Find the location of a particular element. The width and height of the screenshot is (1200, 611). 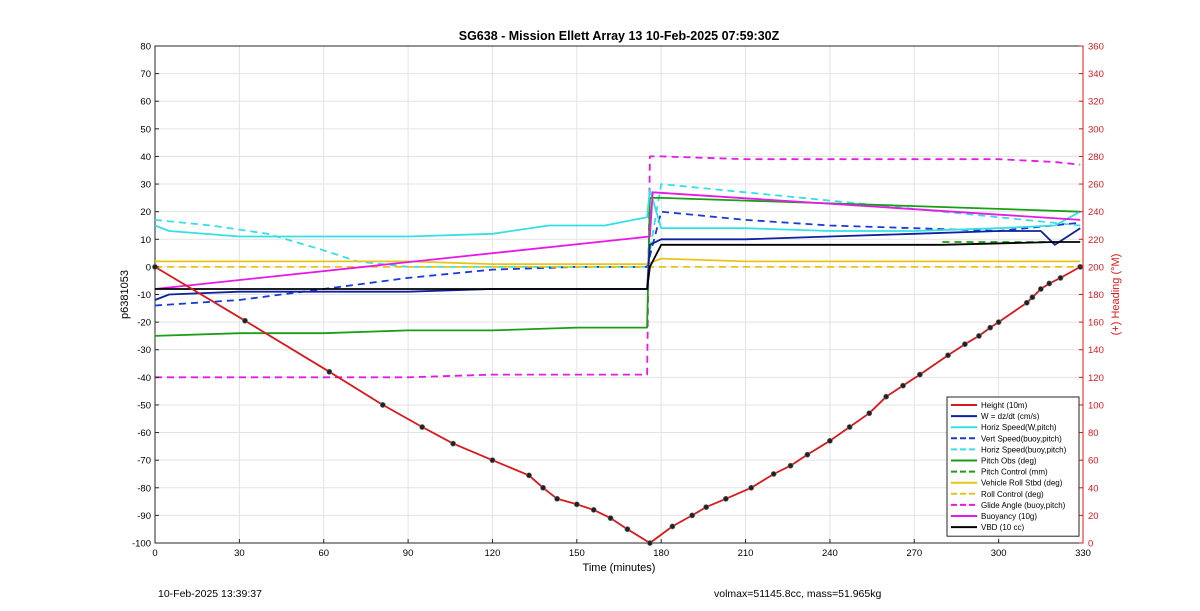

x-tick-label: 0 is located at coordinates (154, 553).